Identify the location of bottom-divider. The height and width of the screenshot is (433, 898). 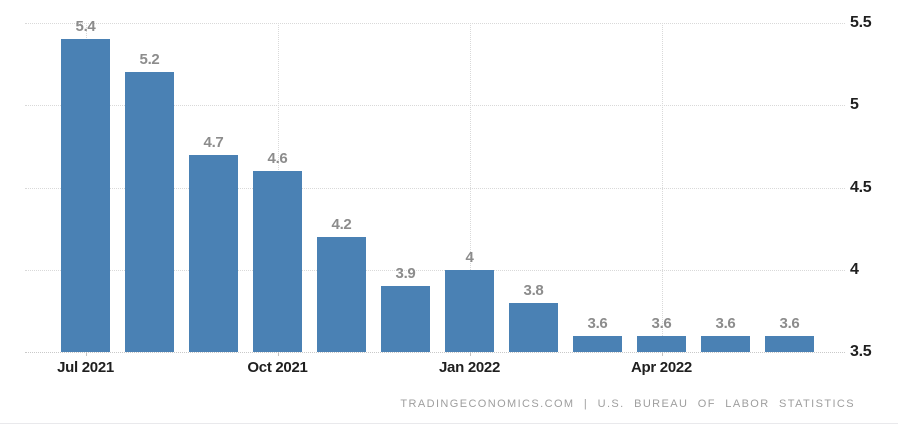
(449, 423).